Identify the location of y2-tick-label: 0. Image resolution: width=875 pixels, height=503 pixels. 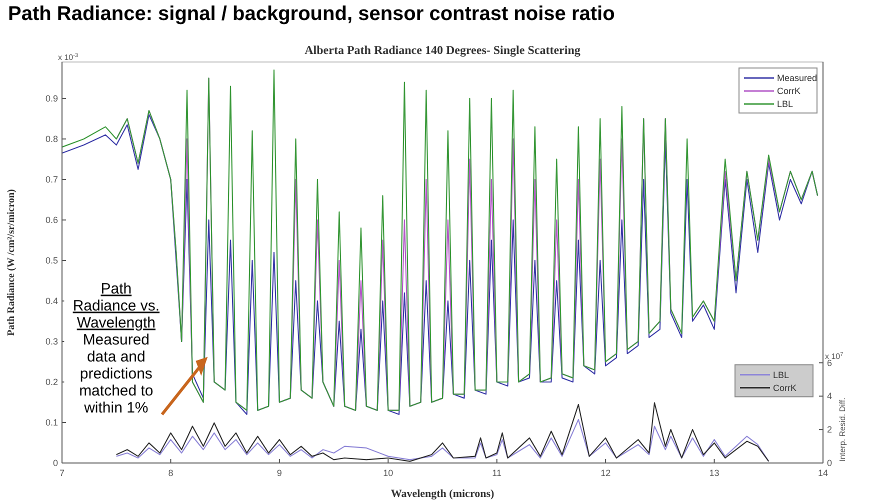
(829, 463).